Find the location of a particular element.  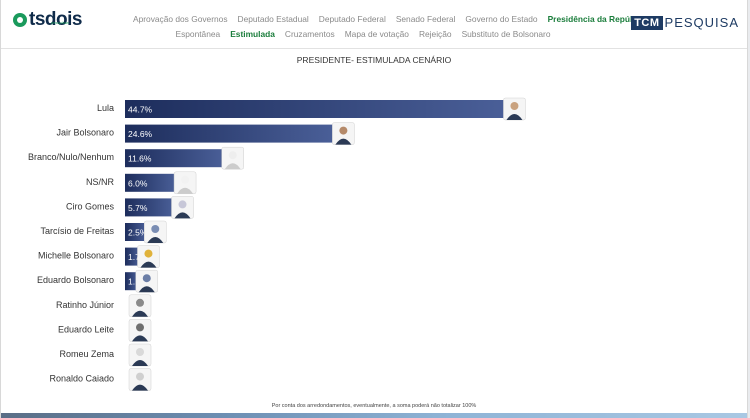

category-label: Eduardo Bolsonaro is located at coordinates (75, 280).